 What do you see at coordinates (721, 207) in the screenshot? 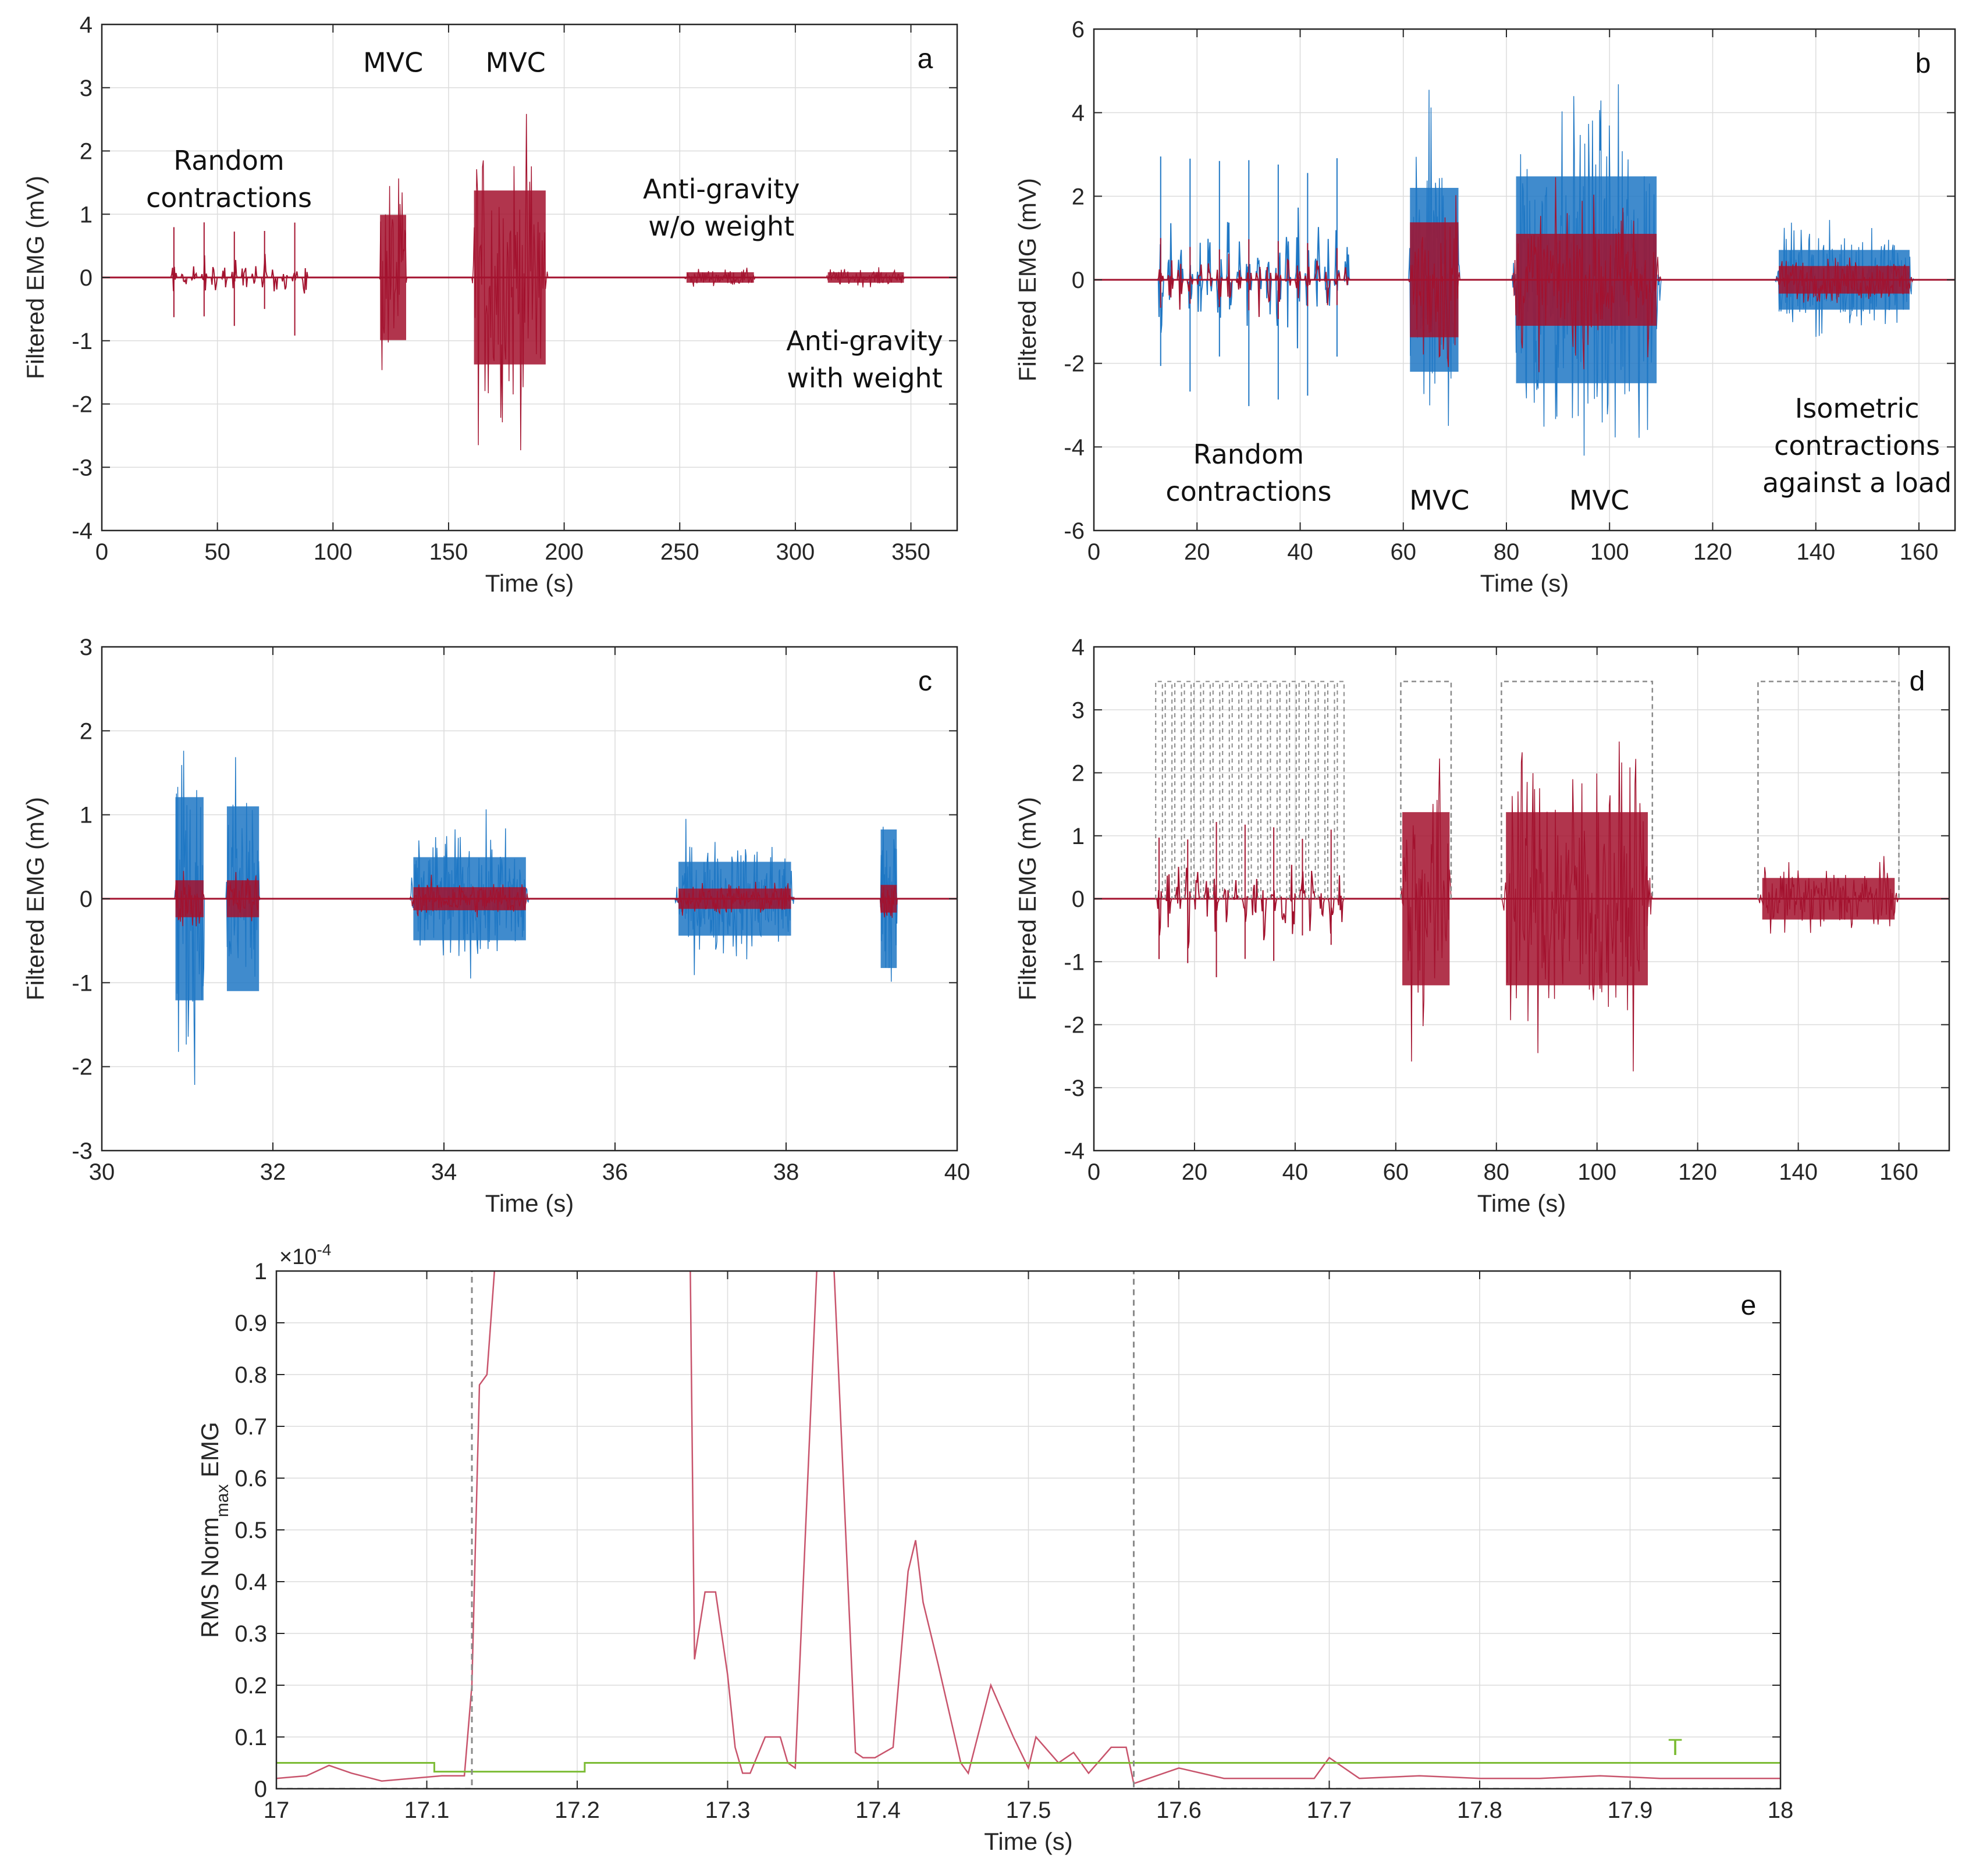
I see `annotation-4: Anti-gravity w/o weight` at bounding box center [721, 207].